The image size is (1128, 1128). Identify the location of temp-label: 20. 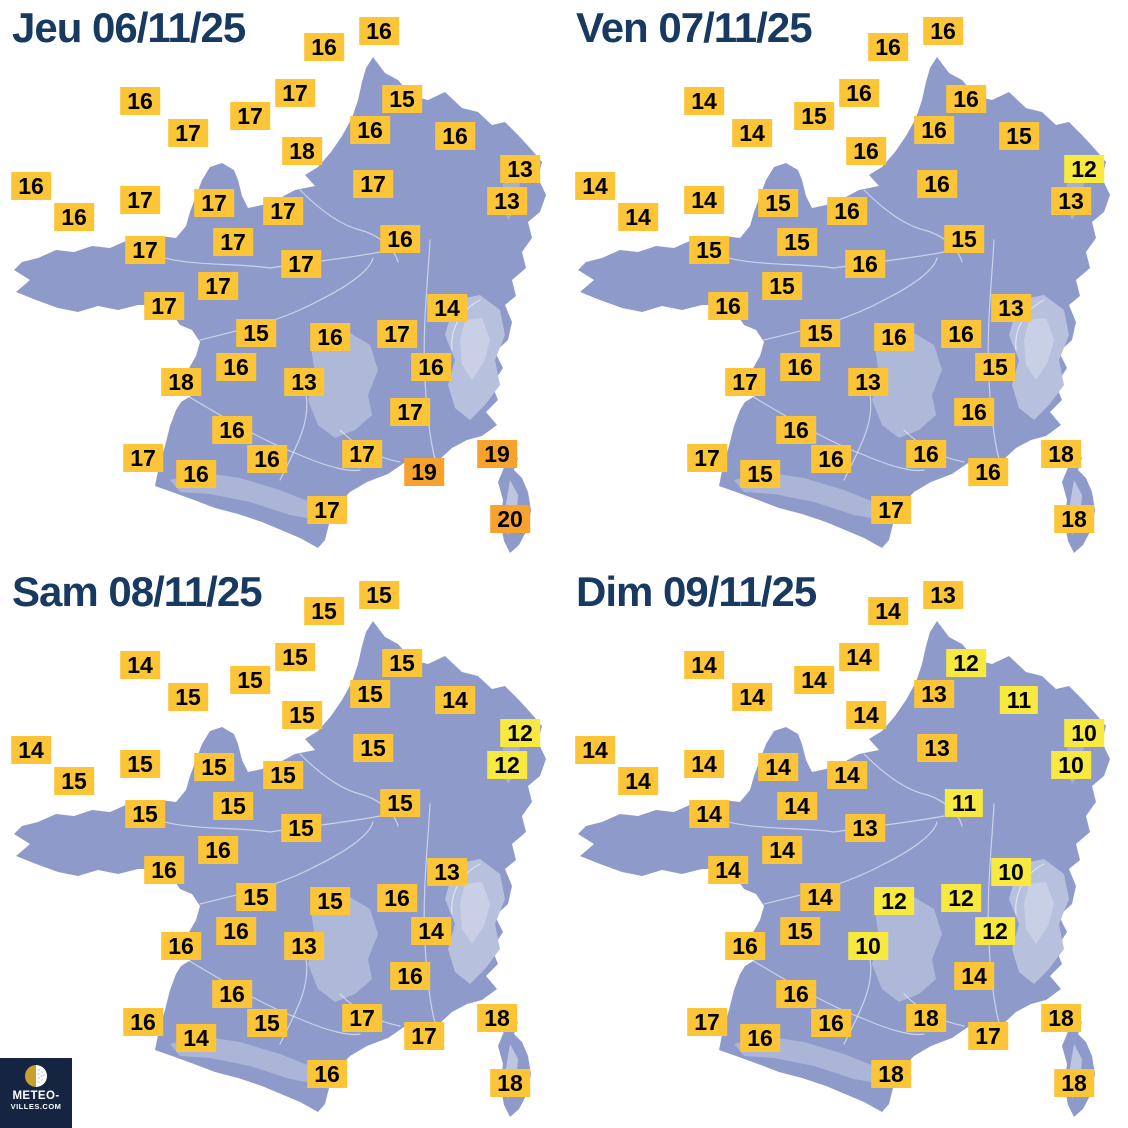
(510, 519).